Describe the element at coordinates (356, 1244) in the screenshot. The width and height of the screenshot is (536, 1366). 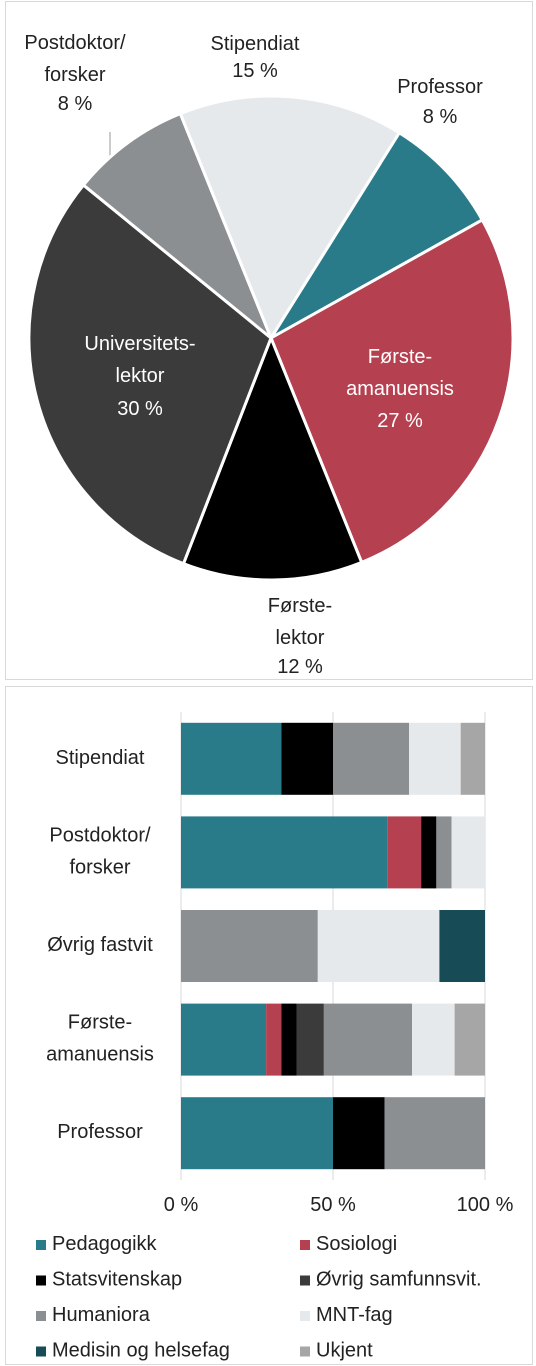
I see `legend-label: Sosiologi` at that location.